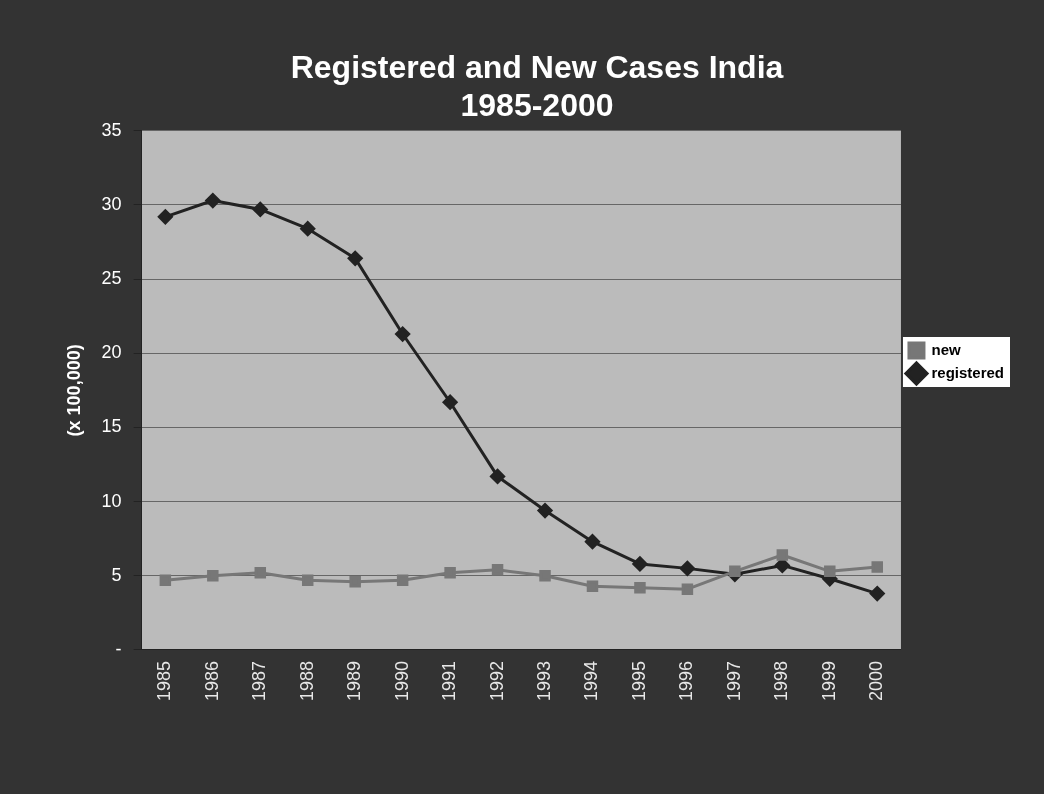 Image resolution: width=1044 pixels, height=794 pixels. I want to click on legend-label: registered, so click(968, 372).